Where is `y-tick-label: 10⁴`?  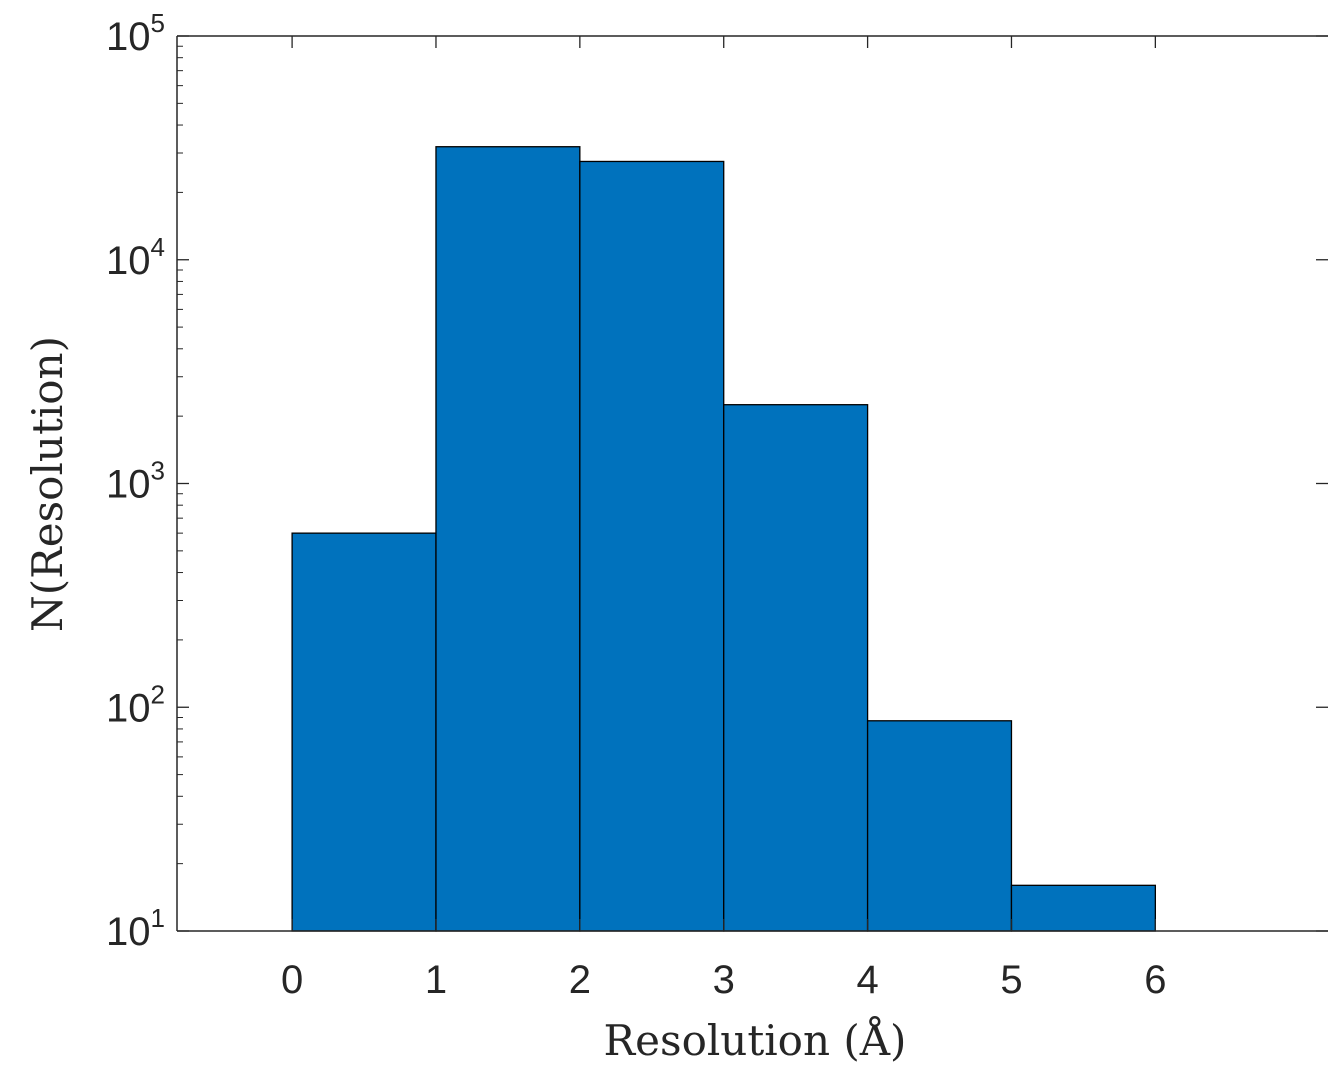
y-tick-label: 10⁴ is located at coordinates (135, 257).